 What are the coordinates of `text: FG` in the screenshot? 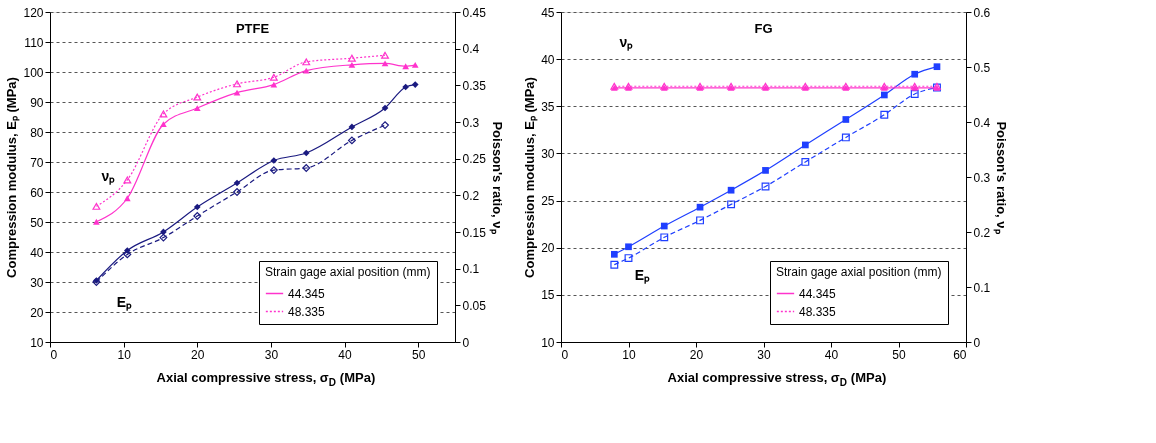 It's located at (763, 28).